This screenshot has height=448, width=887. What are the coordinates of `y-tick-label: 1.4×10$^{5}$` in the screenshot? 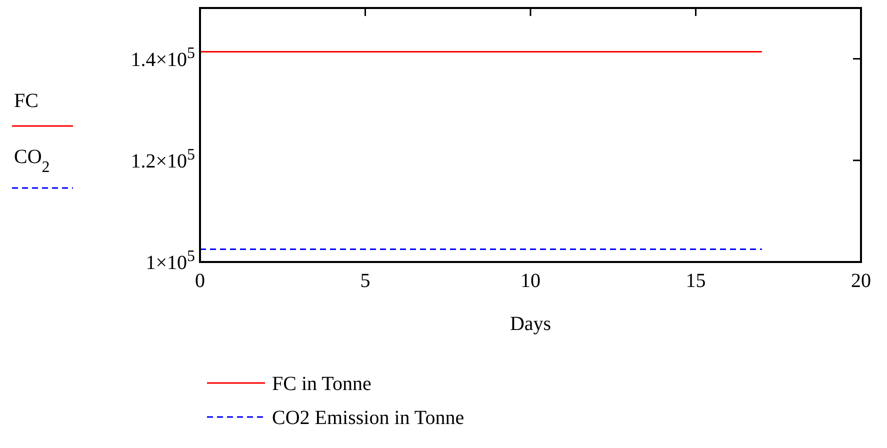 It's located at (162, 57).